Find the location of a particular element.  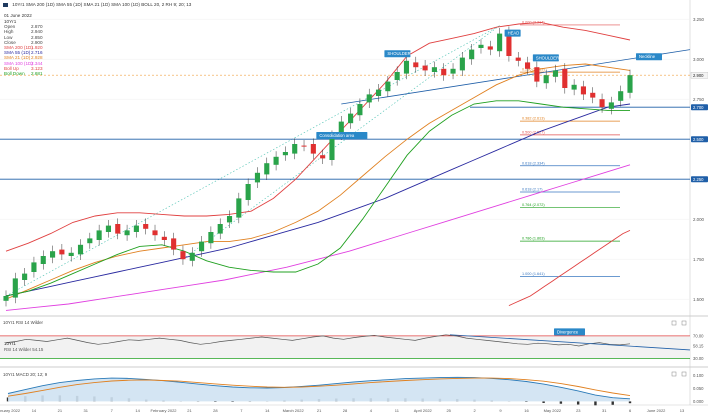

rsi-title: 10Yr1 RSI 14 Wilder is located at coordinates (23, 322).